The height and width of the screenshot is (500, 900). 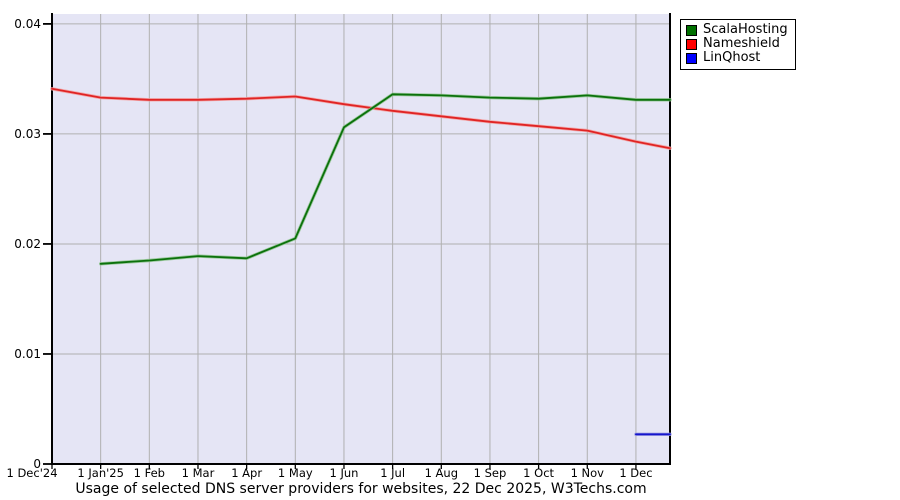 I want to click on x-tick-label: 1 Jun, so click(x=343, y=473).